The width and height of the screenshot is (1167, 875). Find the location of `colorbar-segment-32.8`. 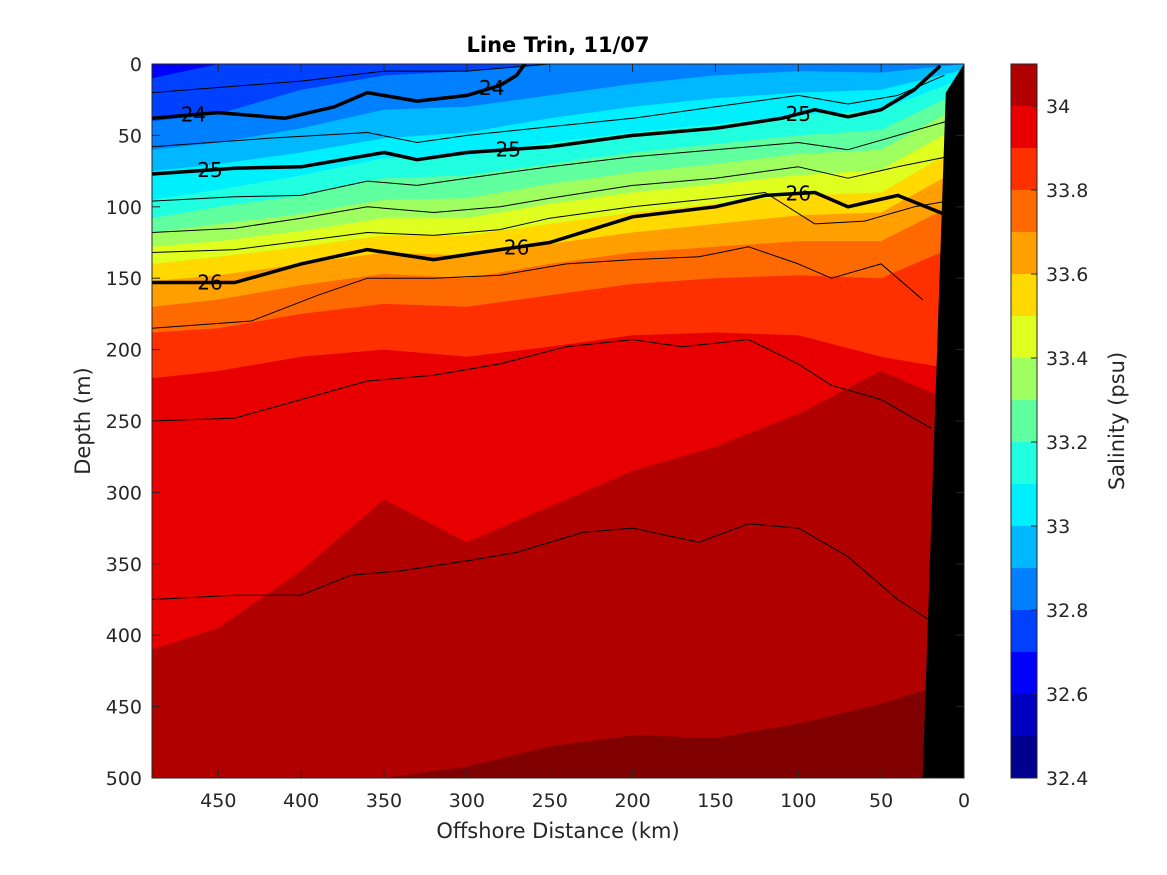

colorbar-segment-32.8 is located at coordinates (1024, 589).